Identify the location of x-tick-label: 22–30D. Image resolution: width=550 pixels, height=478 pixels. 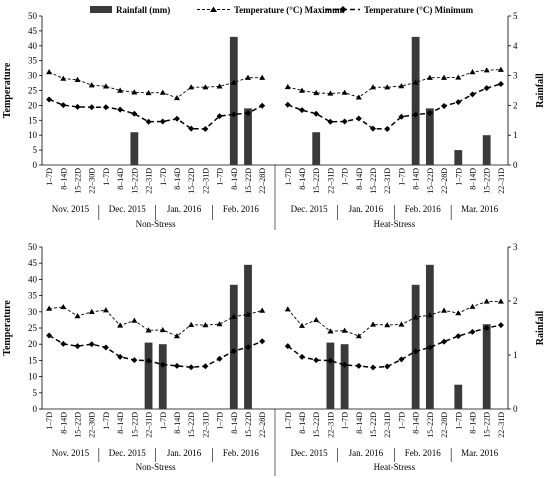
(92, 425).